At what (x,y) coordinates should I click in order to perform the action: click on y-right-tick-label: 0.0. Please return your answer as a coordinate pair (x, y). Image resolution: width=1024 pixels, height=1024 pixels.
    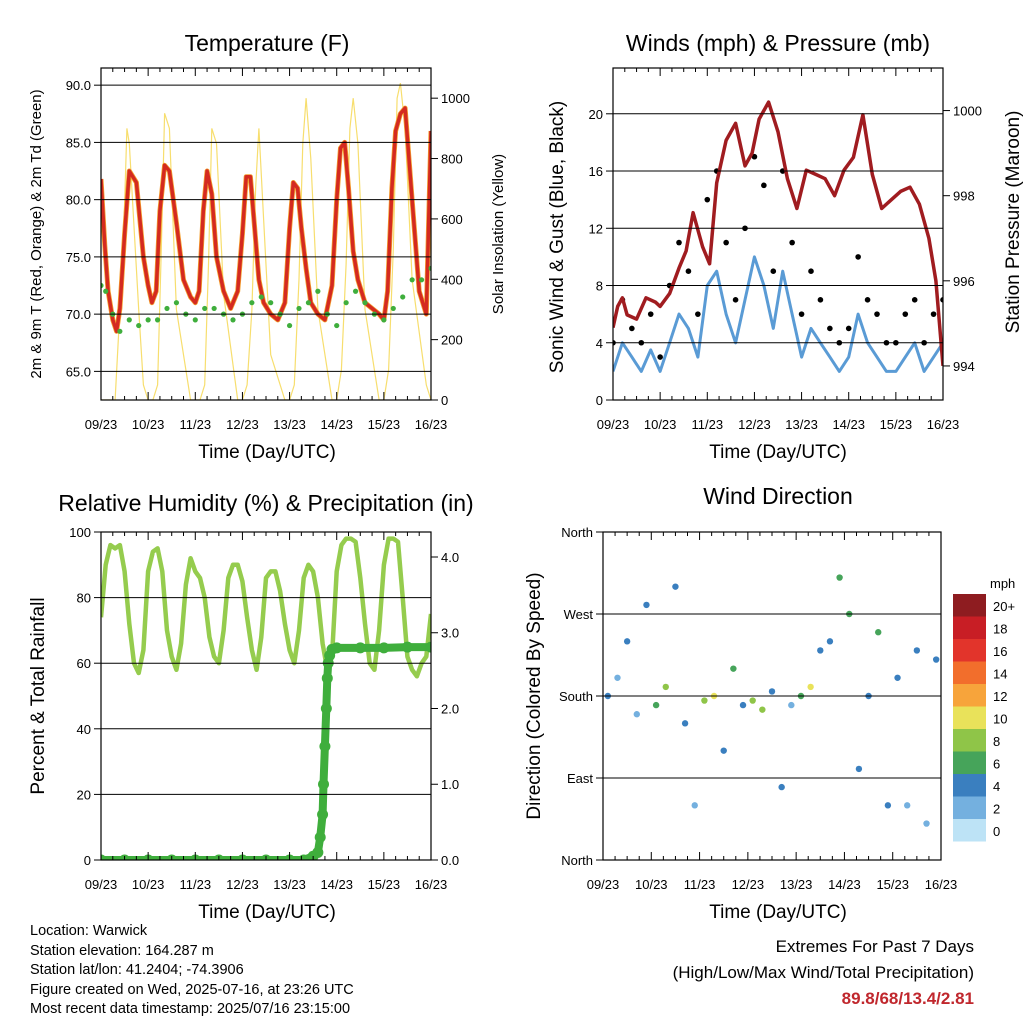
    Looking at the image, I should click on (450, 860).